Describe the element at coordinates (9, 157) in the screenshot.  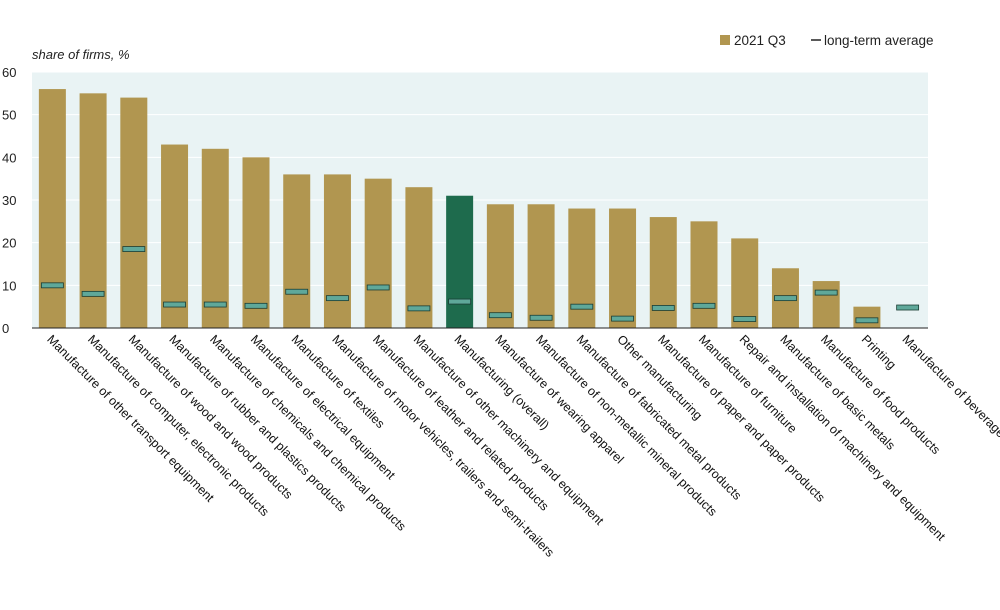
I see `y-tick-label: 40` at that location.